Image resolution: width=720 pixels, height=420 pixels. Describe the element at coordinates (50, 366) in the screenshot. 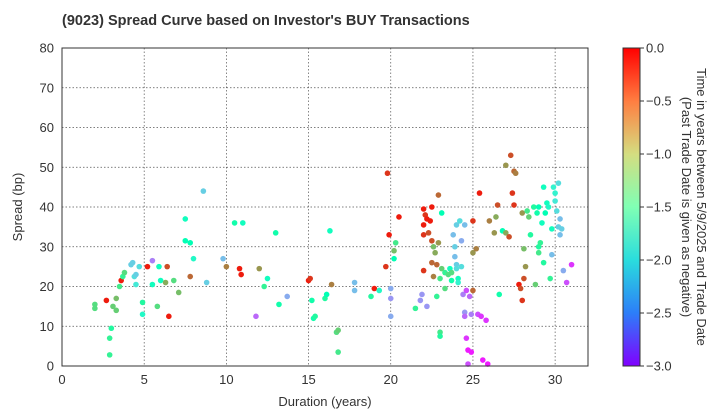

I see `y-tick-label: 0` at that location.